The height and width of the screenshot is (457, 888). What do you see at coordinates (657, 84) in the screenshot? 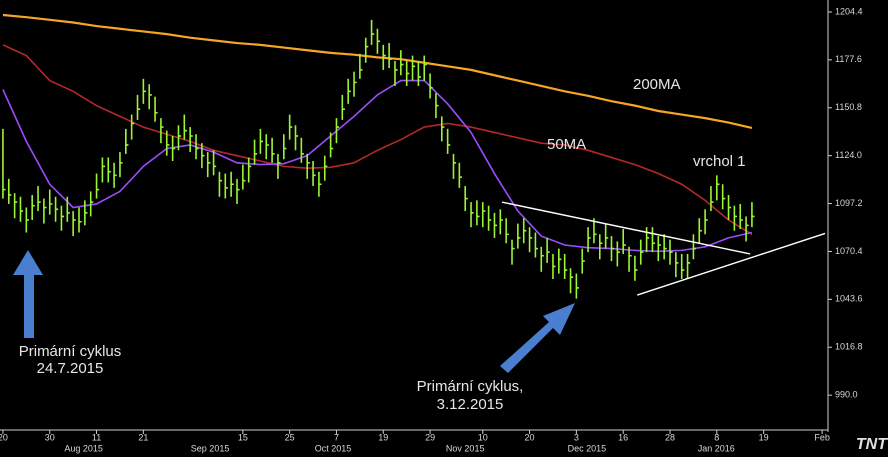
I see `annotation: 200MA` at bounding box center [657, 84].